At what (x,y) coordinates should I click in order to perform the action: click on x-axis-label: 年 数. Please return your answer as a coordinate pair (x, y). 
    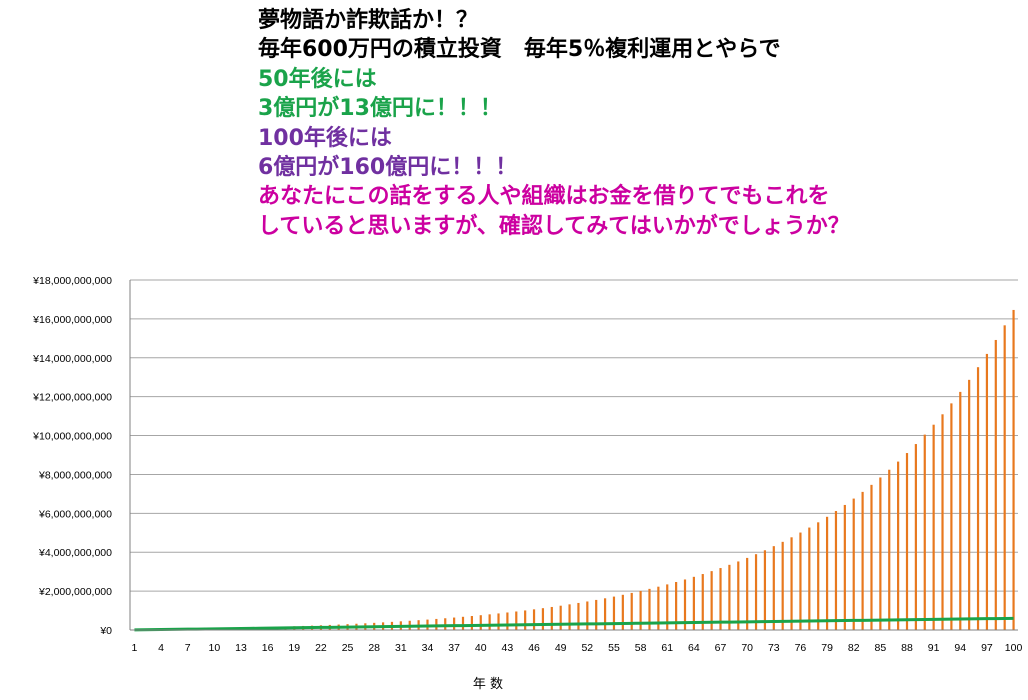
    Looking at the image, I should click on (488, 684).